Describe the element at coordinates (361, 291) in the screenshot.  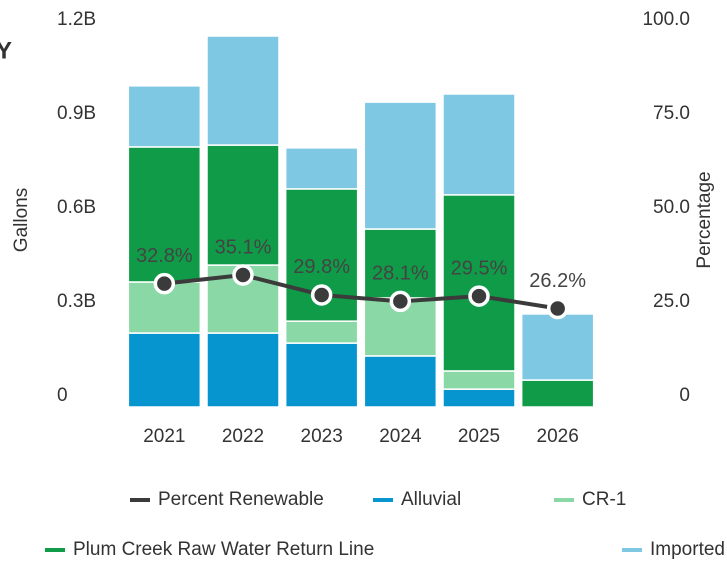
I see `line` at that location.